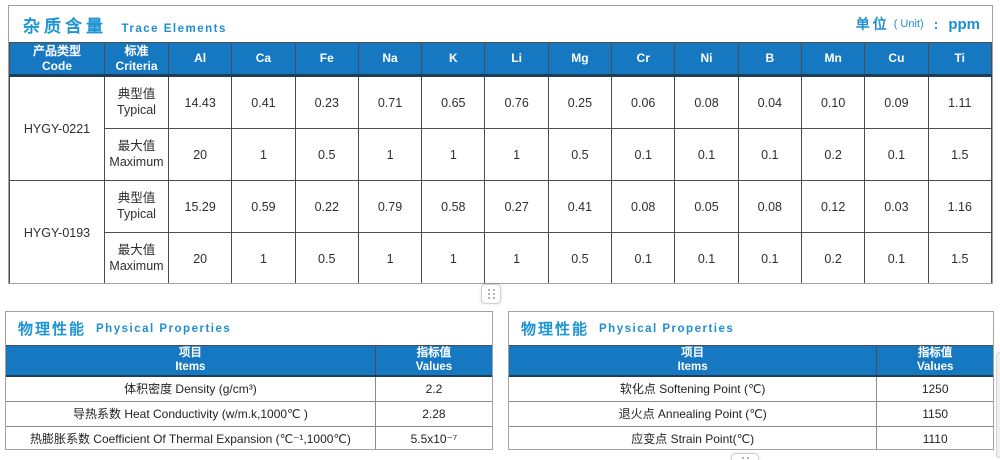  I want to click on value-cell: 0.58, so click(453, 206).